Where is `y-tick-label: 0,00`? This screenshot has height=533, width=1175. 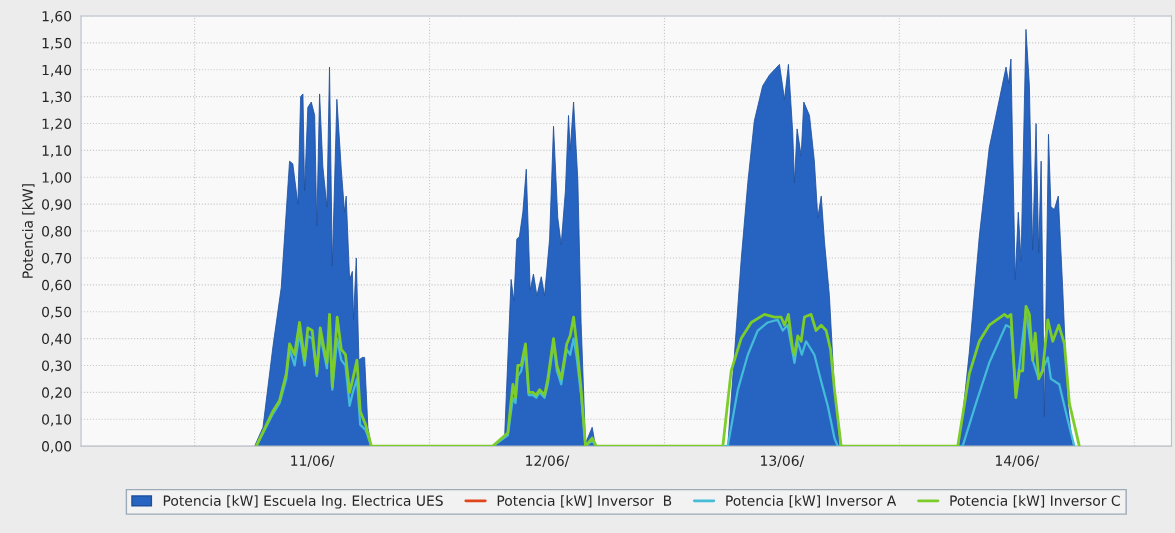
y-tick-label: 0,00 is located at coordinates (57, 447).